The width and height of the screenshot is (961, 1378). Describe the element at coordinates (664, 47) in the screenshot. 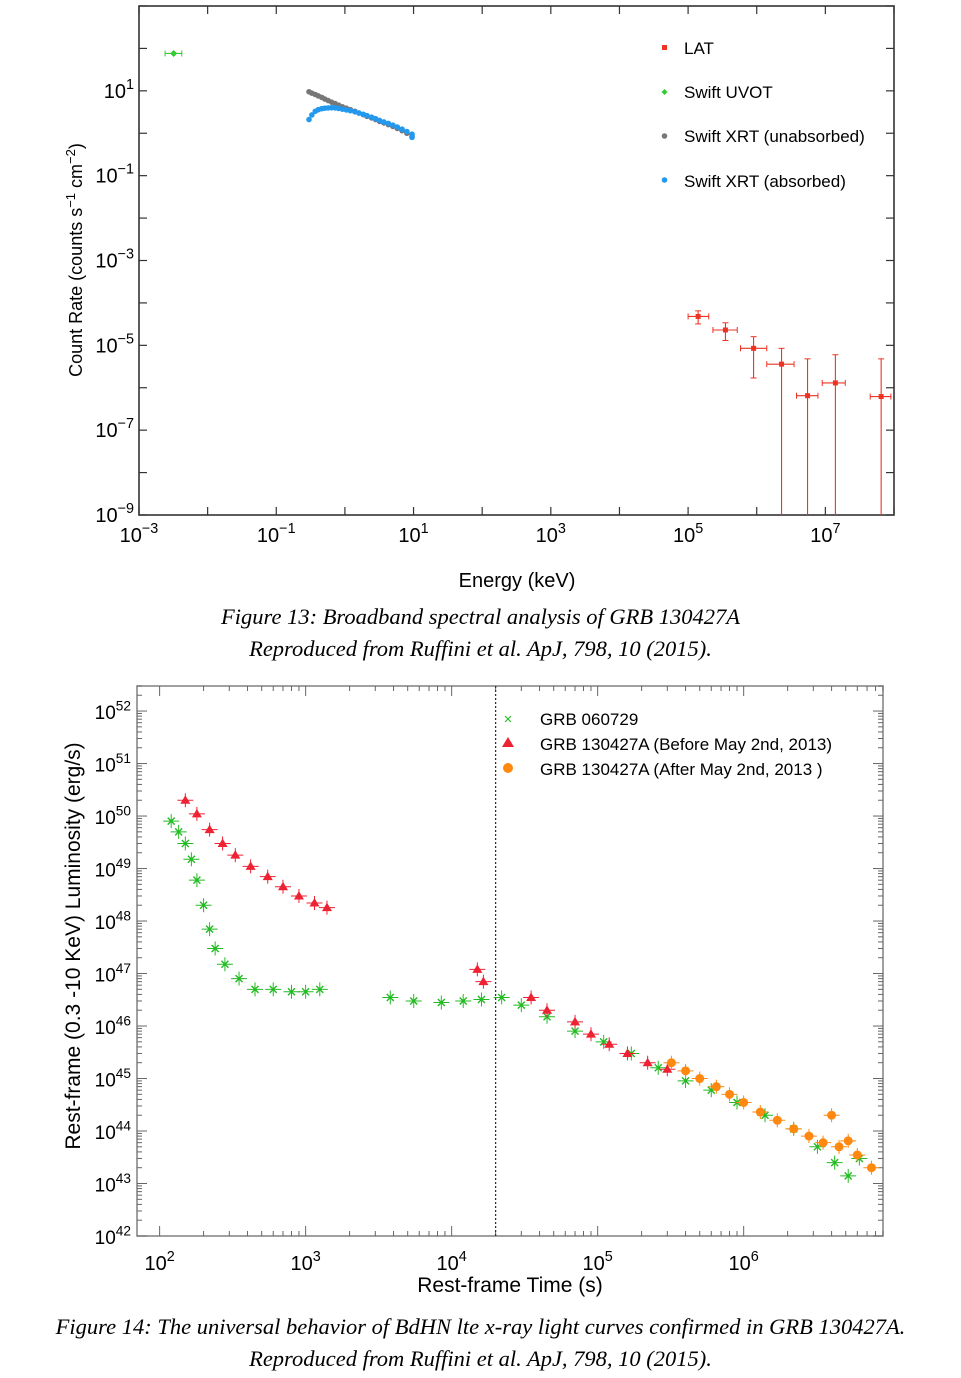

I see `legend-marker-lat` at that location.